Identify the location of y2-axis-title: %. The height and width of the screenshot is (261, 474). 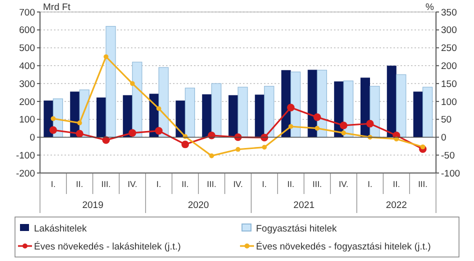
(430, 7).